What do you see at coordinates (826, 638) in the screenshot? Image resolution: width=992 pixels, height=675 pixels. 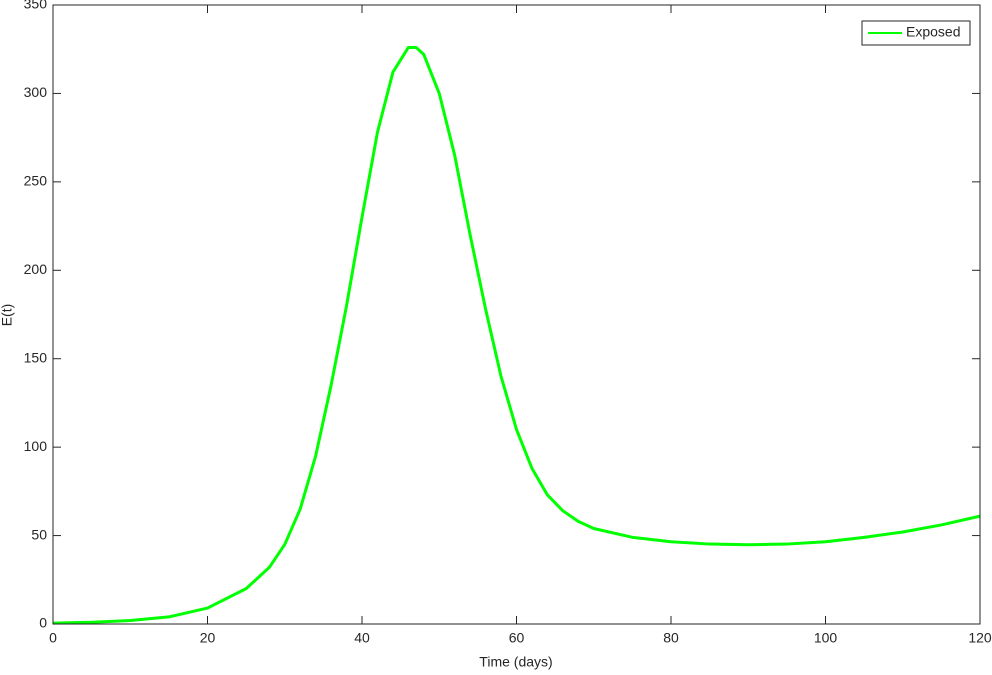 I see `x-tick-label: 100` at bounding box center [826, 638].